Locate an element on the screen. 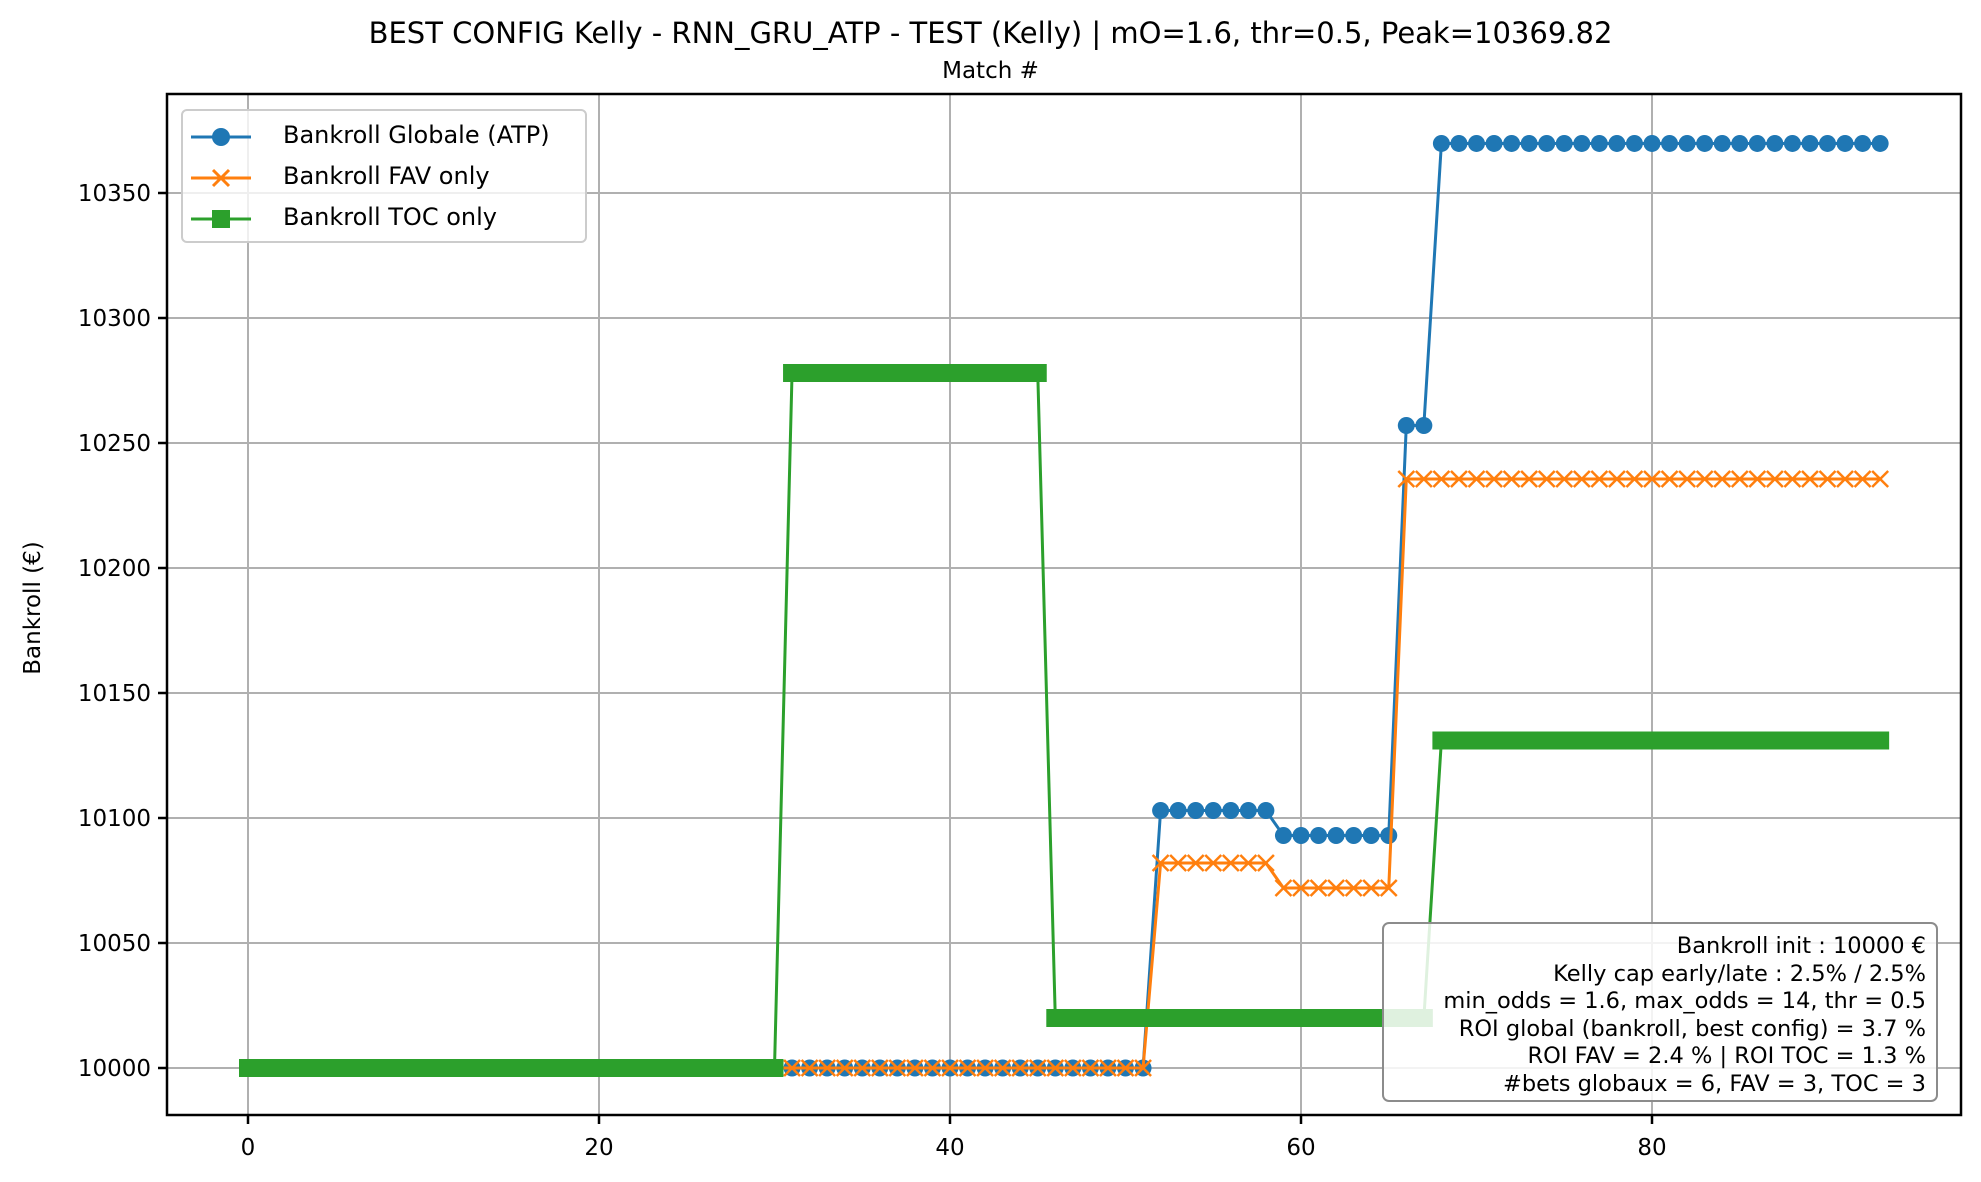 This screenshot has width=1981, height=1182. square-marker-line-icon is located at coordinates (221, 219).